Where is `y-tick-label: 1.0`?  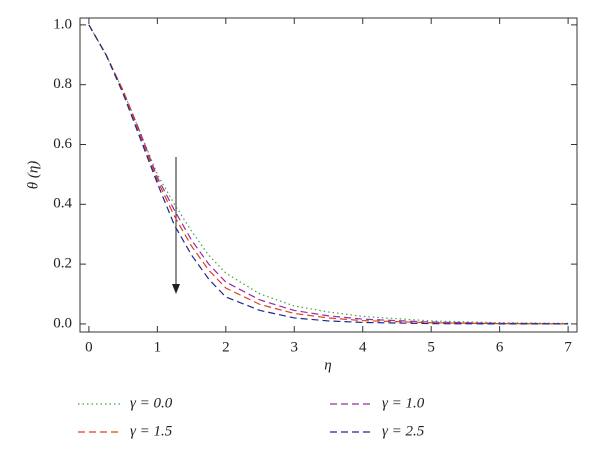 y-tick-label: 1.0 is located at coordinates (62, 24).